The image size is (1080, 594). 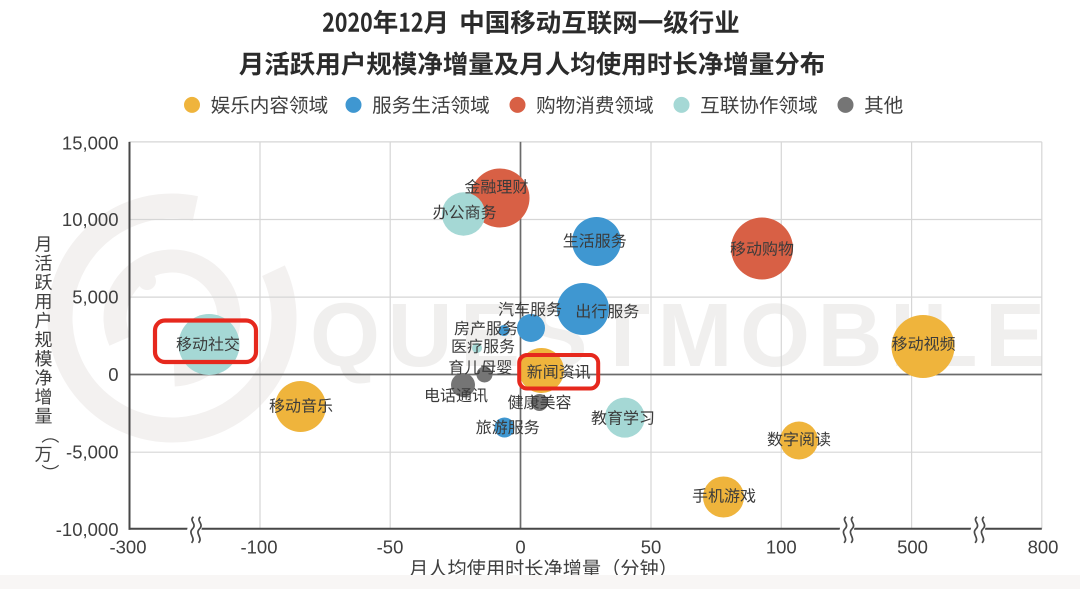 I want to click on svg-text: 5,000, so click(x=95, y=296).